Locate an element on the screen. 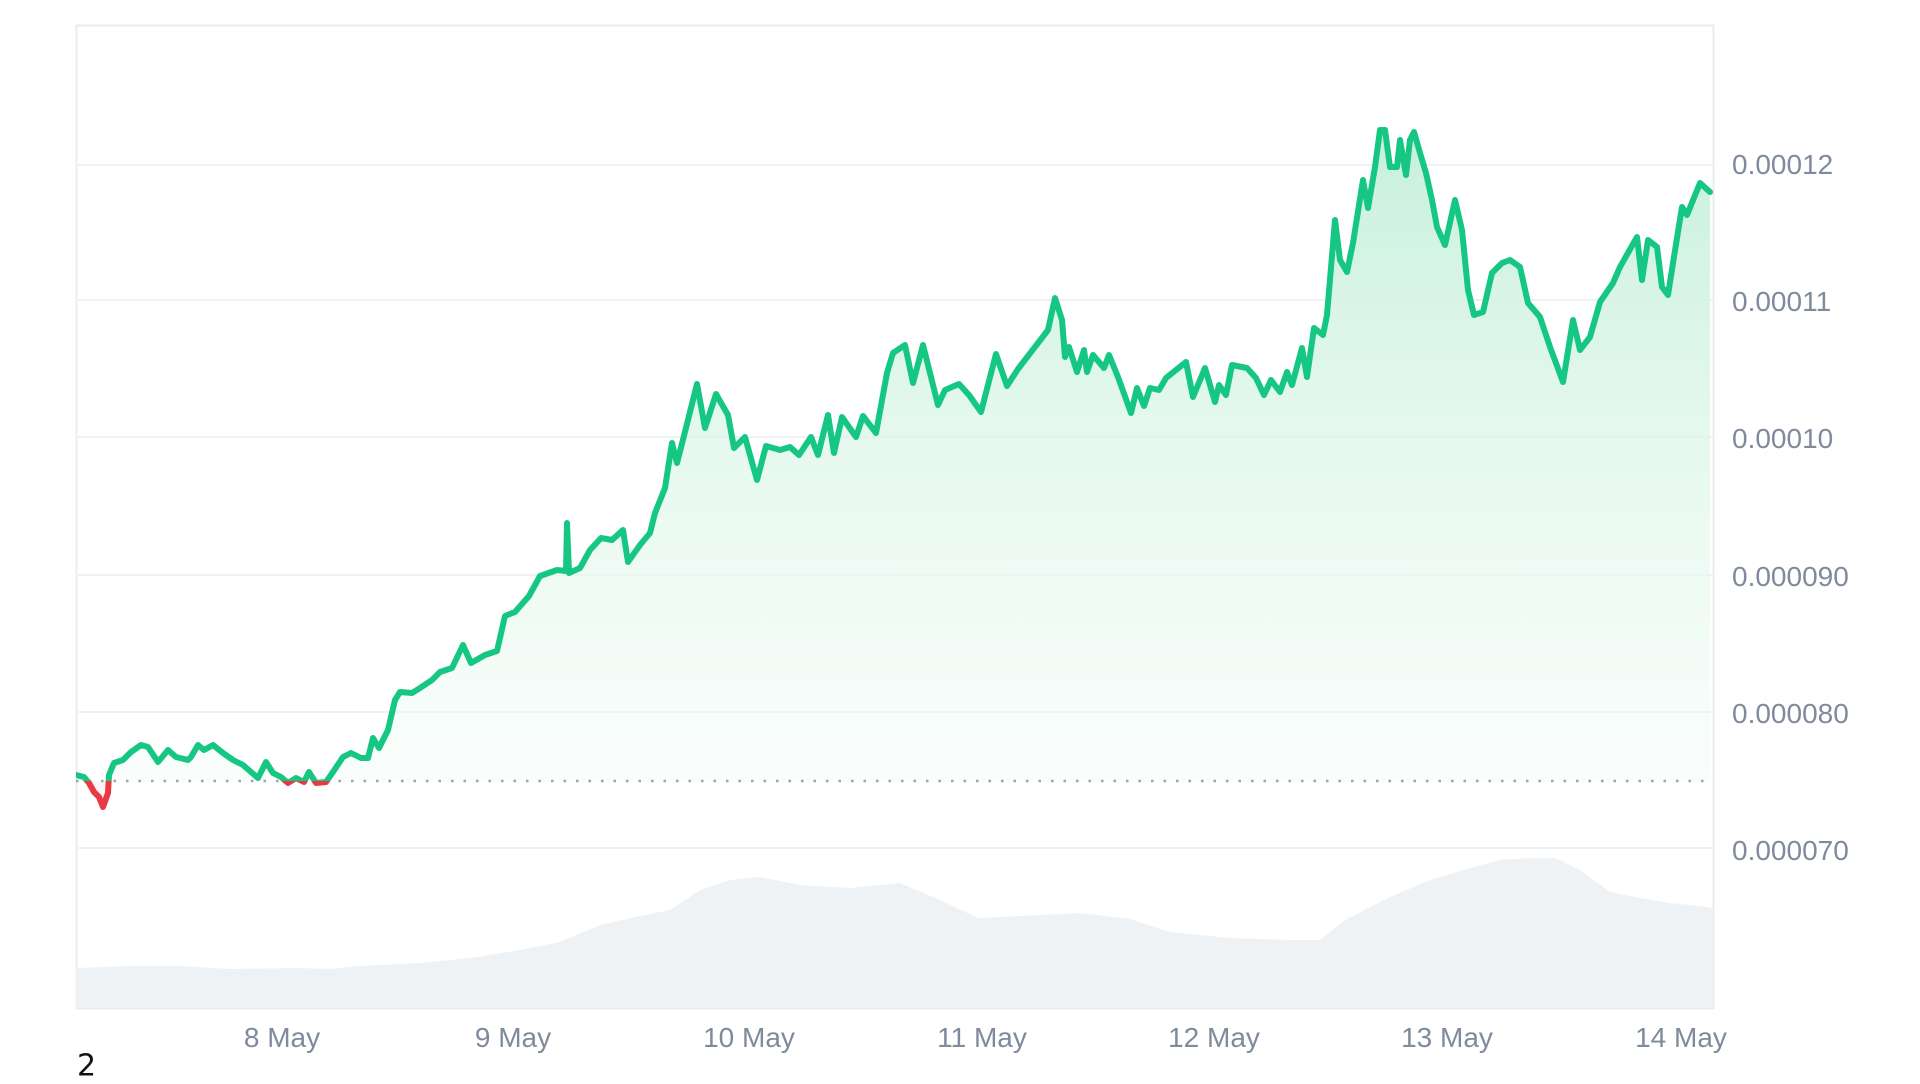  y-tick-label: 0.000080 is located at coordinates (1790, 713).